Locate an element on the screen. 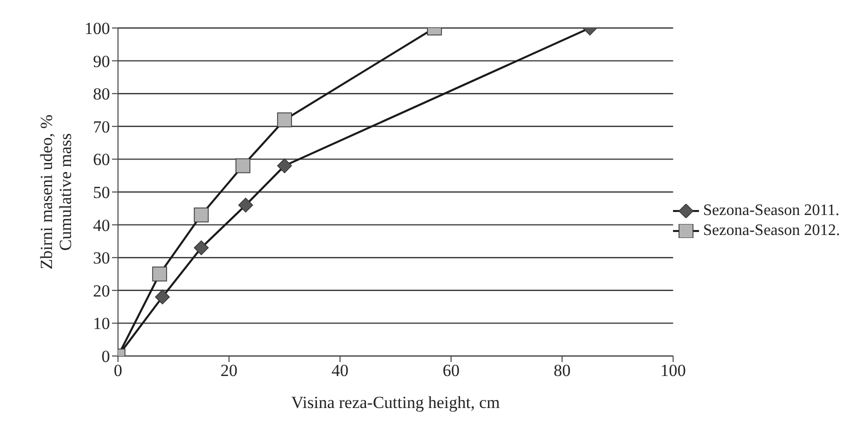 The width and height of the screenshot is (868, 444). y-tick-label: 40 is located at coordinates (101, 225).